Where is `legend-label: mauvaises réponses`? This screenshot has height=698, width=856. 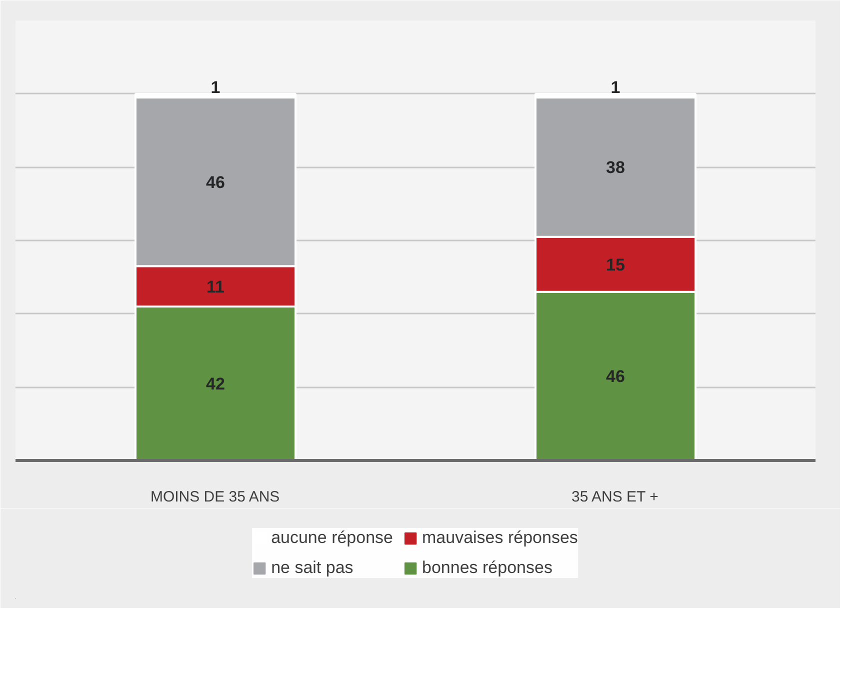 legend-label: mauvaises réponses is located at coordinates (500, 538).